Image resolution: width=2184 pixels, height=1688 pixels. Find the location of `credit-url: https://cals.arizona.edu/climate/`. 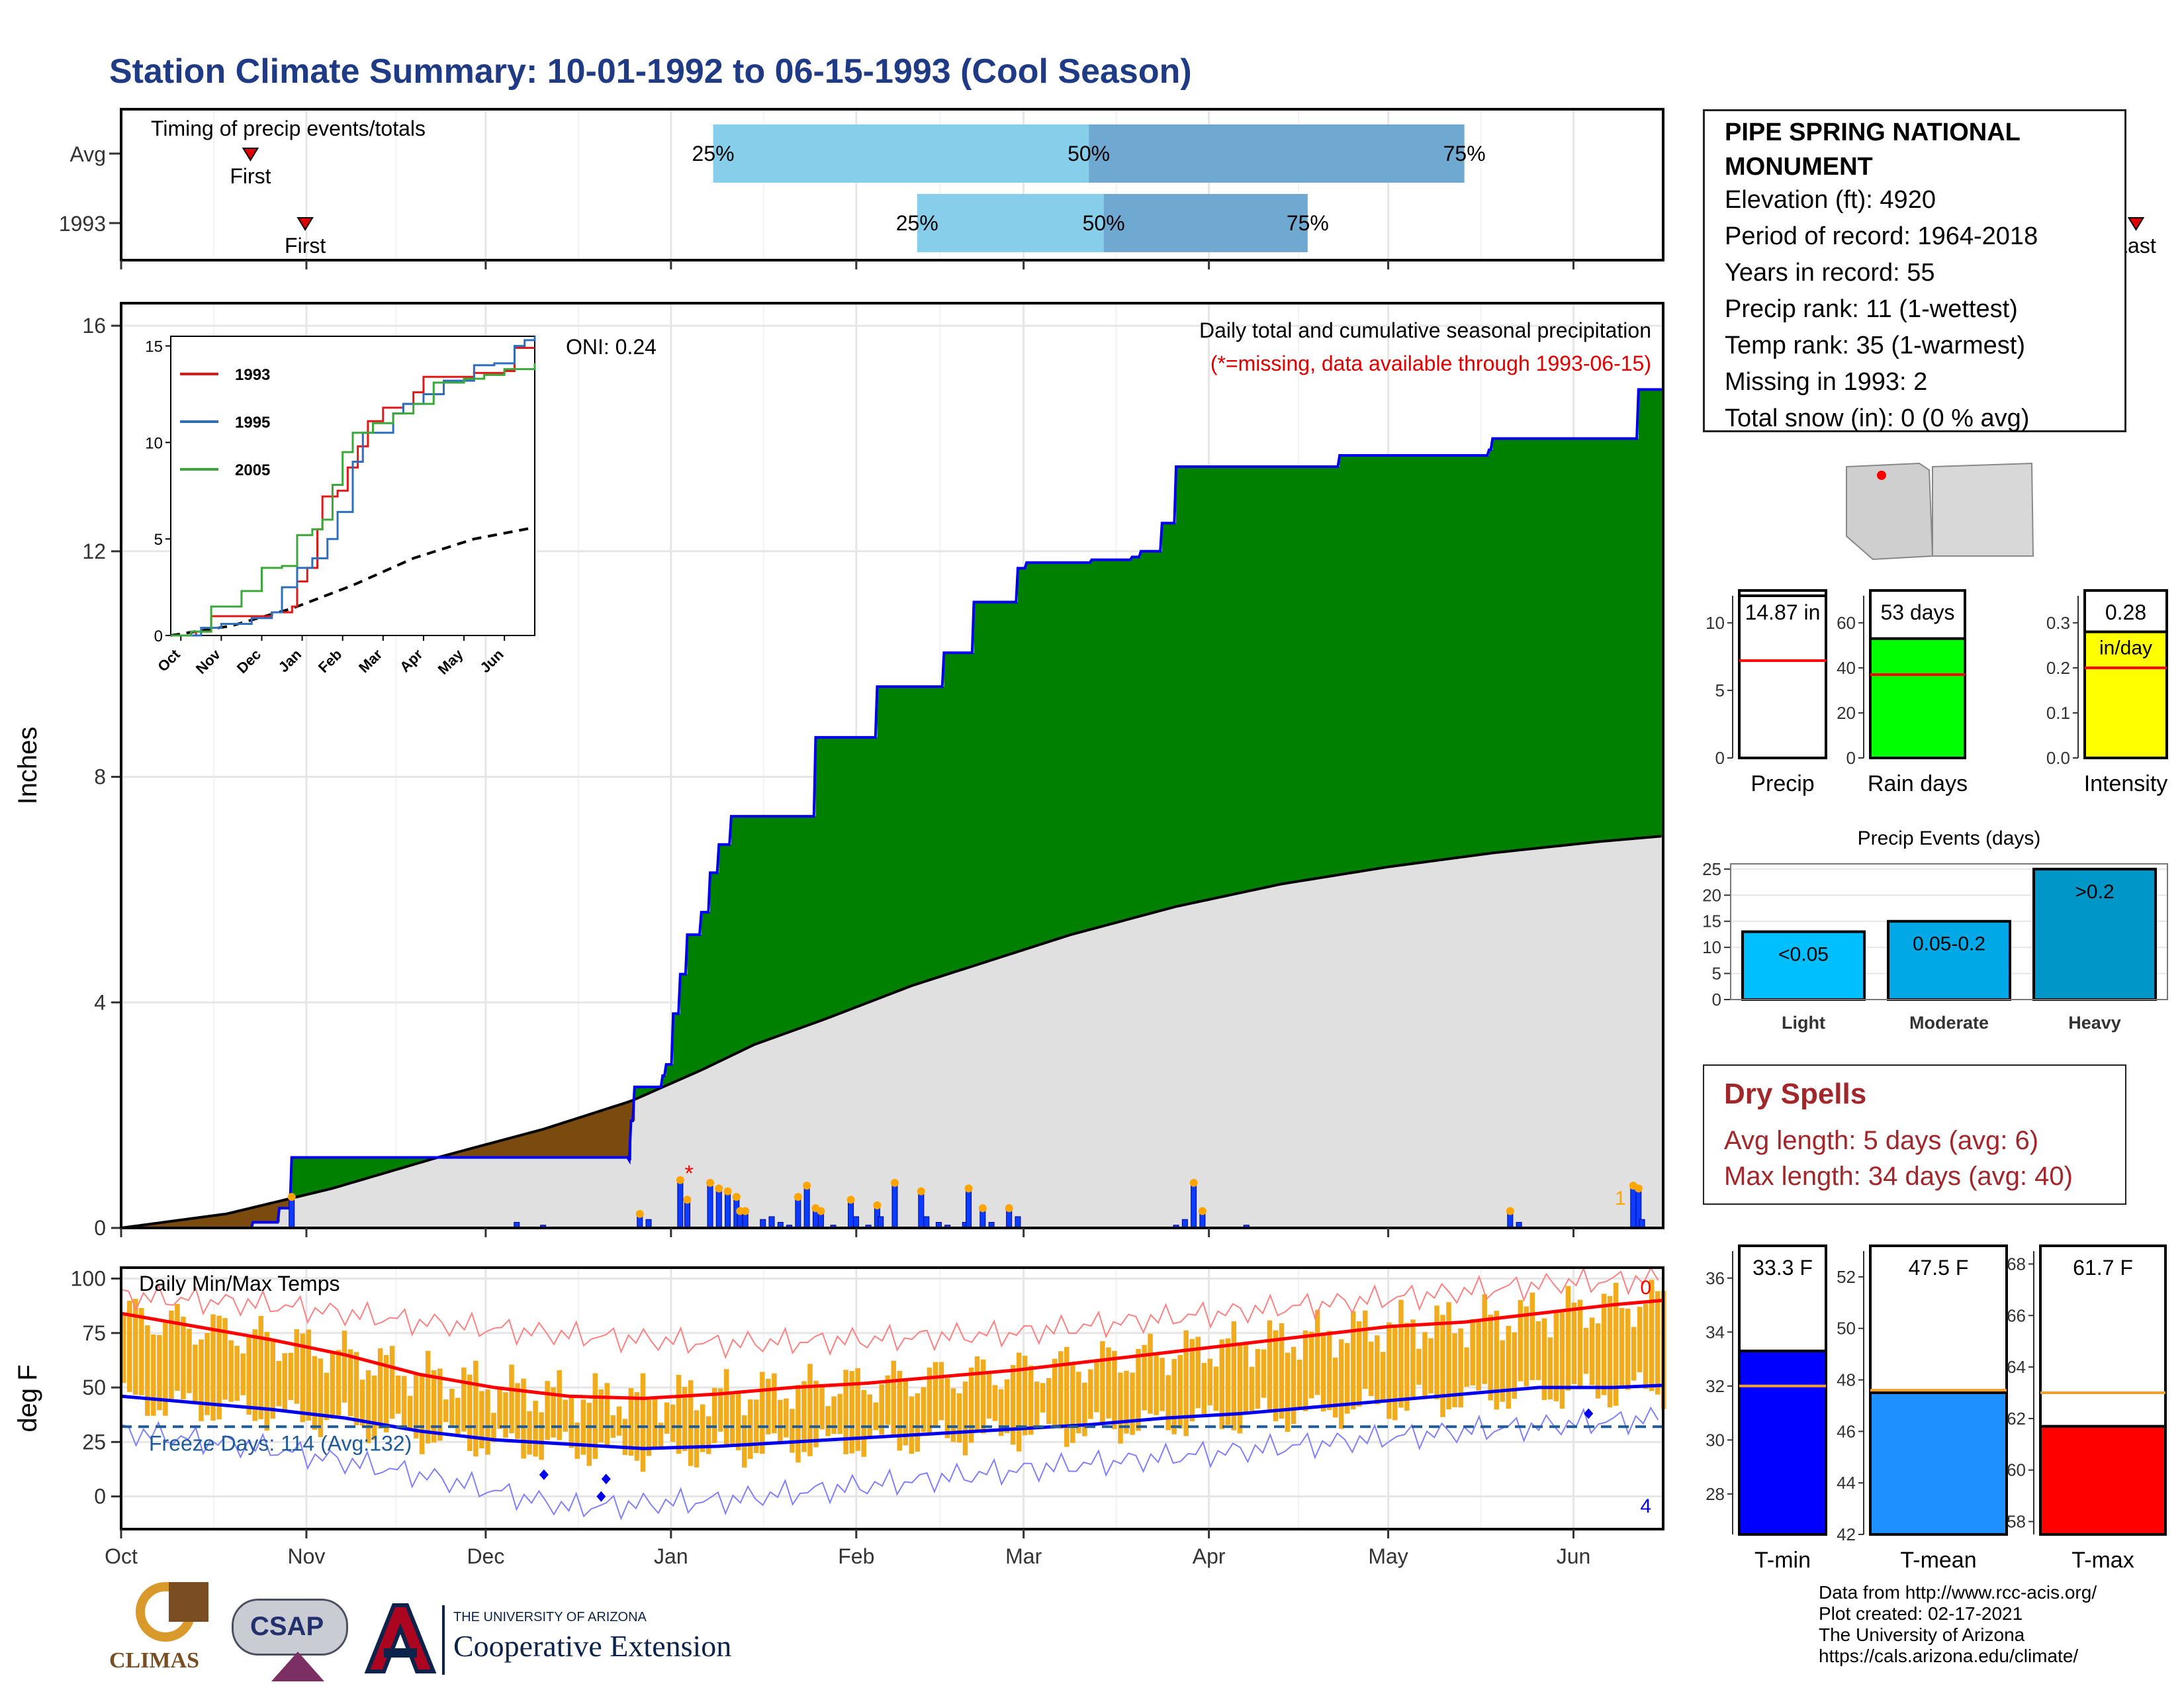

credit-url: https://cals.arizona.edu/climate/ is located at coordinates (1949, 1656).